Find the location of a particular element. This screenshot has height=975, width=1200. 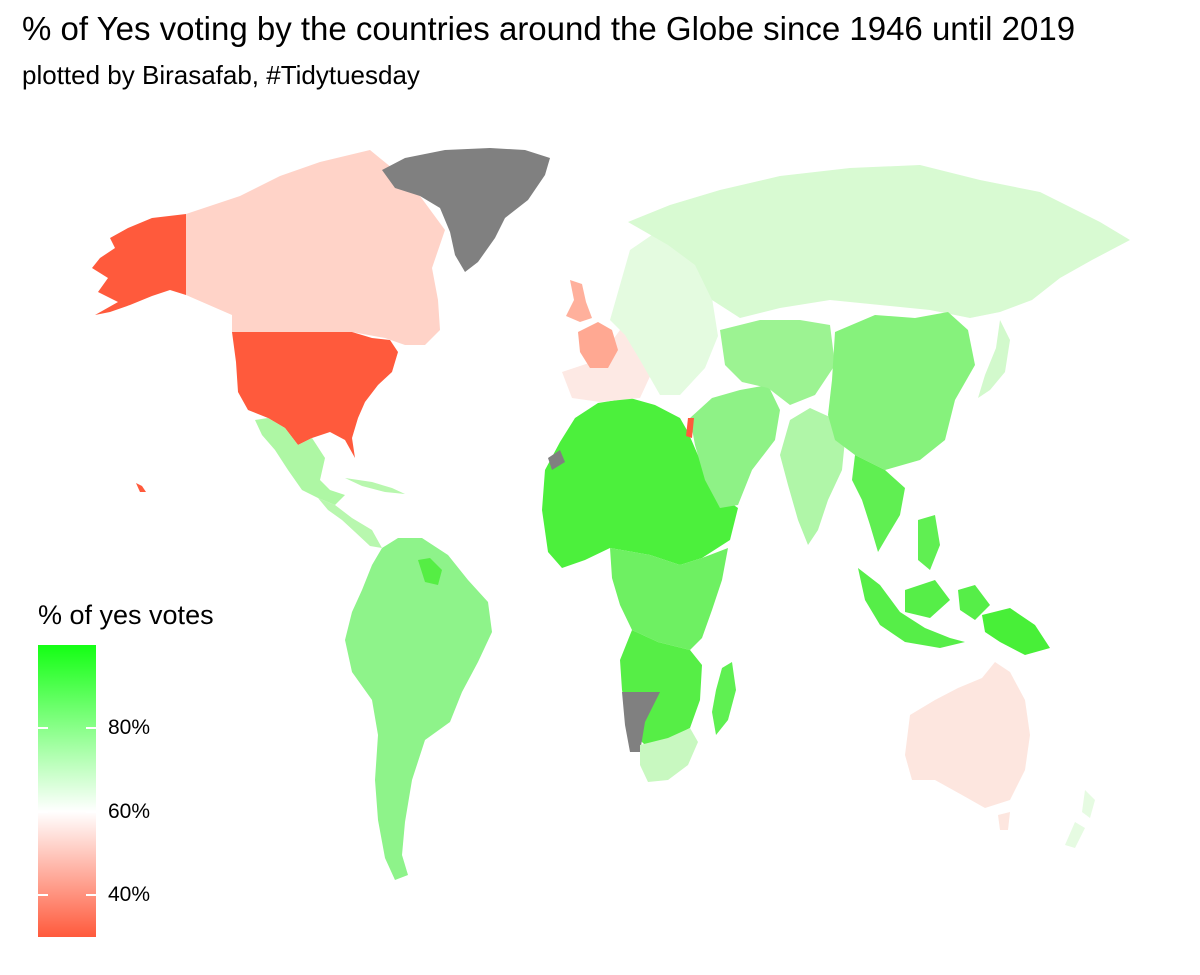

region-madagascar is located at coordinates (724, 698).